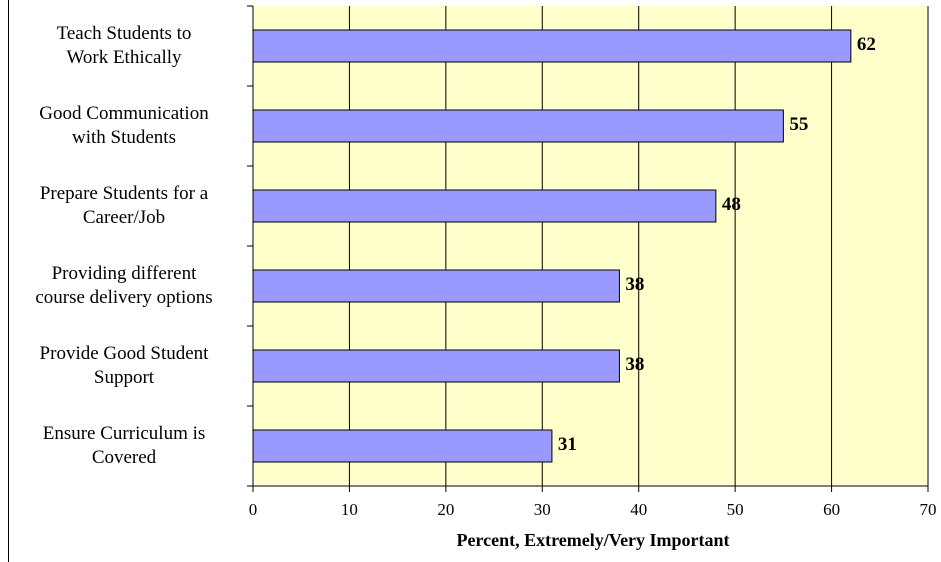 The image size is (941, 562). I want to click on bar-value-label: 62, so click(866, 44).